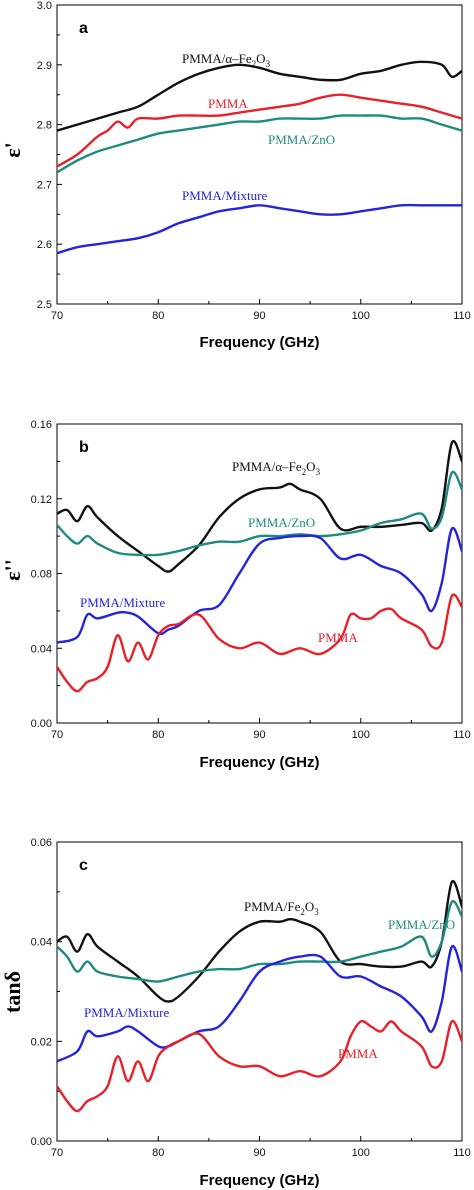 This screenshot has width=474, height=1190. What do you see at coordinates (41, 500) in the screenshot?
I see `y-tick-label: 0.12` at bounding box center [41, 500].